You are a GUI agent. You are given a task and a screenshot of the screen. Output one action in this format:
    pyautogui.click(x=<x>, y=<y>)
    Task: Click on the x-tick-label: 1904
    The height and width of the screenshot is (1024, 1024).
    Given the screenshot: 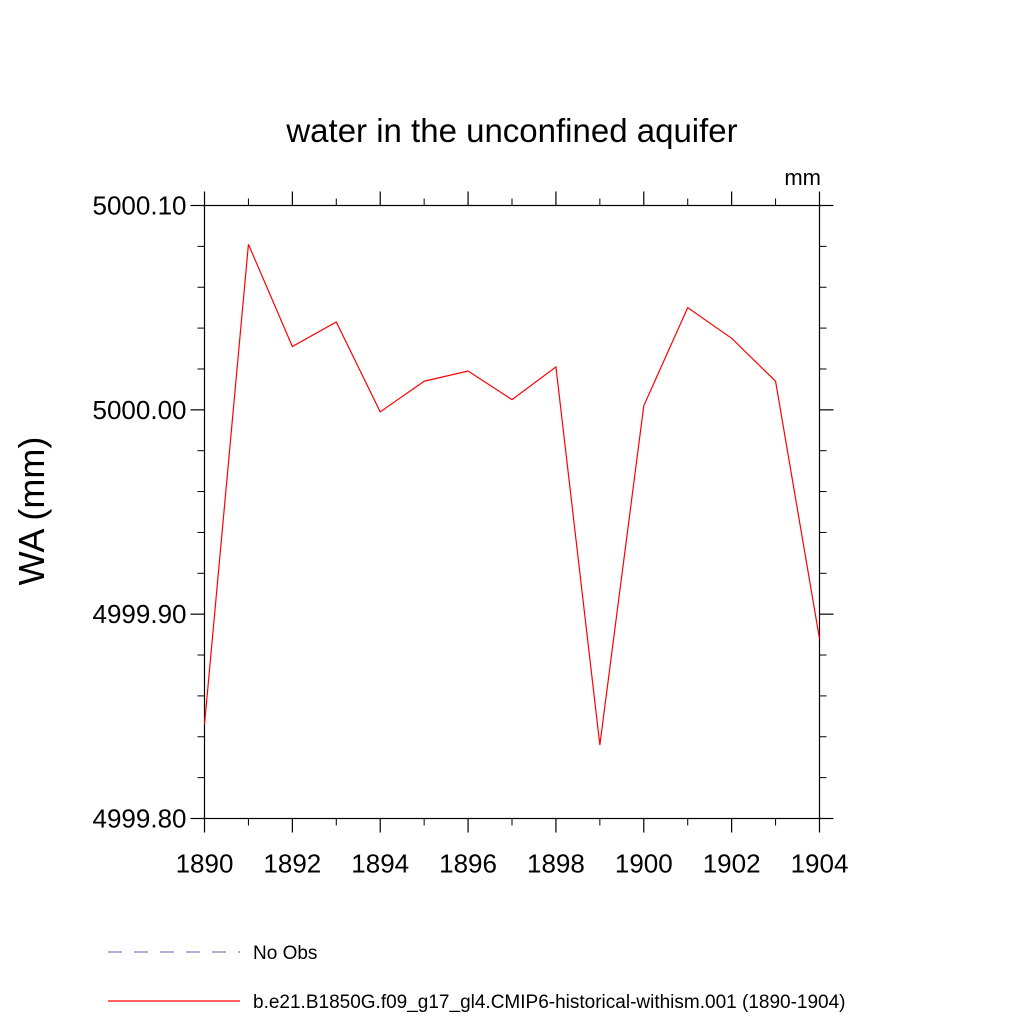 What is the action you would take?
    pyautogui.click(x=820, y=864)
    